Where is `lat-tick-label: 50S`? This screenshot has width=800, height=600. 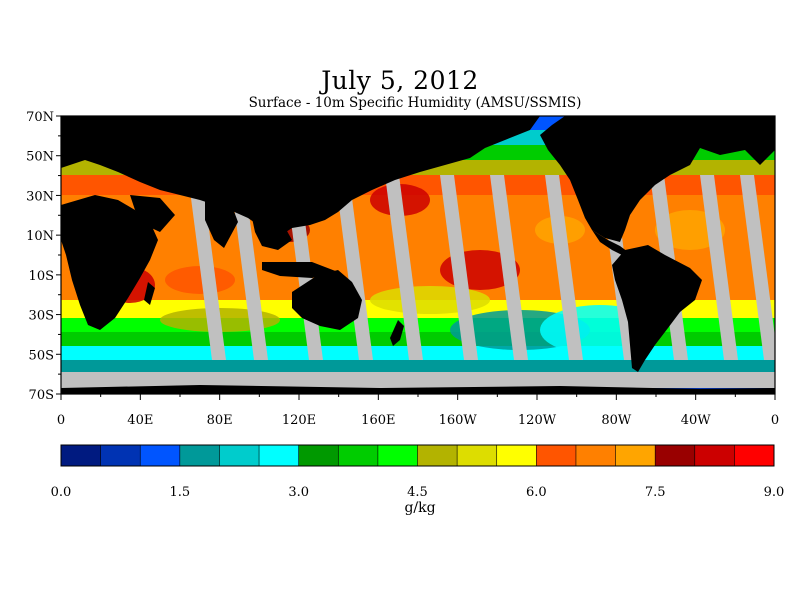
lat-tick-label: 50S is located at coordinates (41, 355).